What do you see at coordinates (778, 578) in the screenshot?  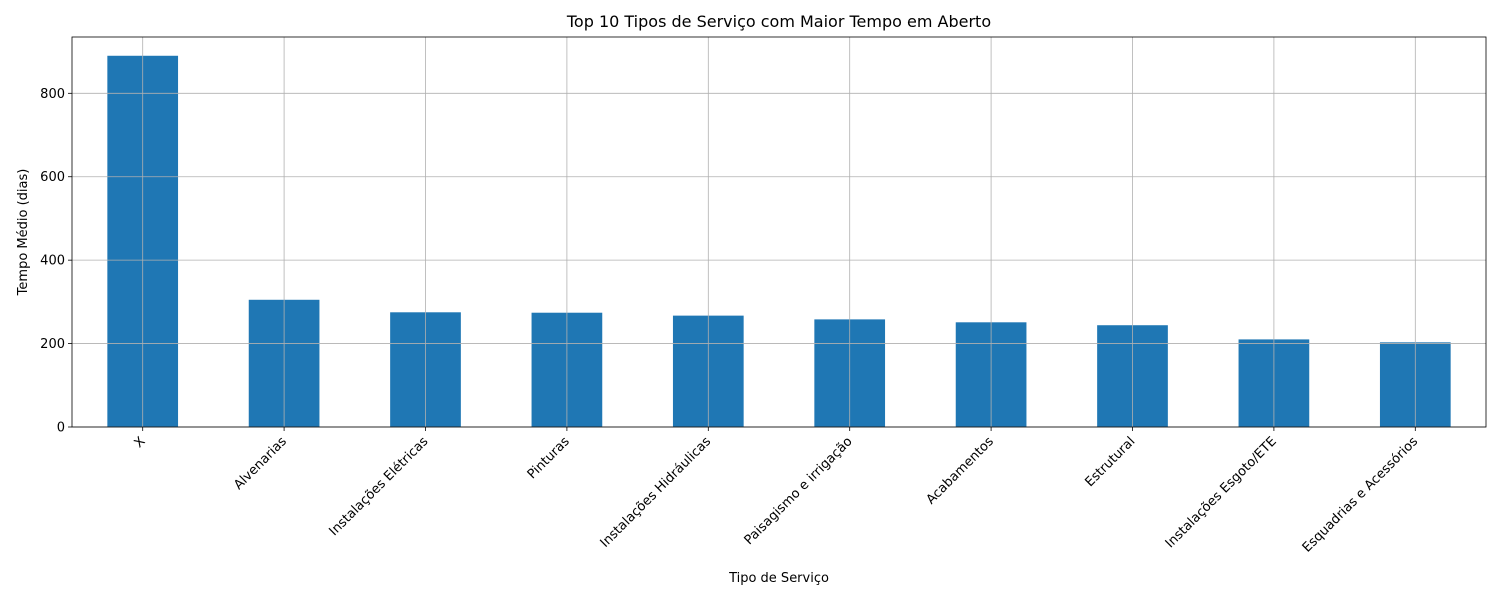 I see `x-axis-label: Tipo de Serviço` at bounding box center [778, 578].